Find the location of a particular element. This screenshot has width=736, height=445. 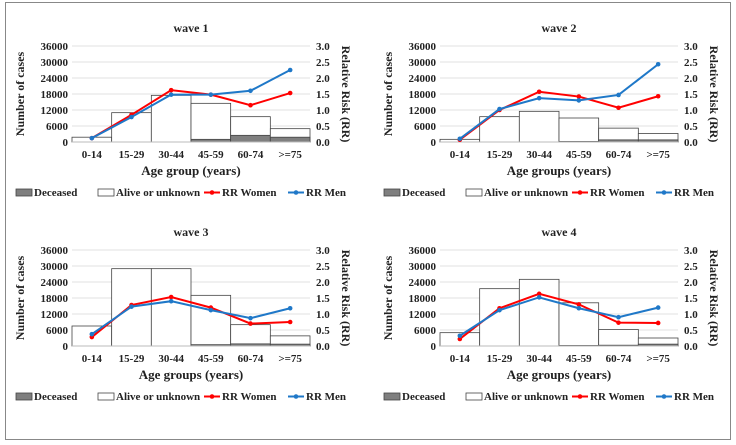

y2-tick-label: 1.5 is located at coordinates (323, 299).